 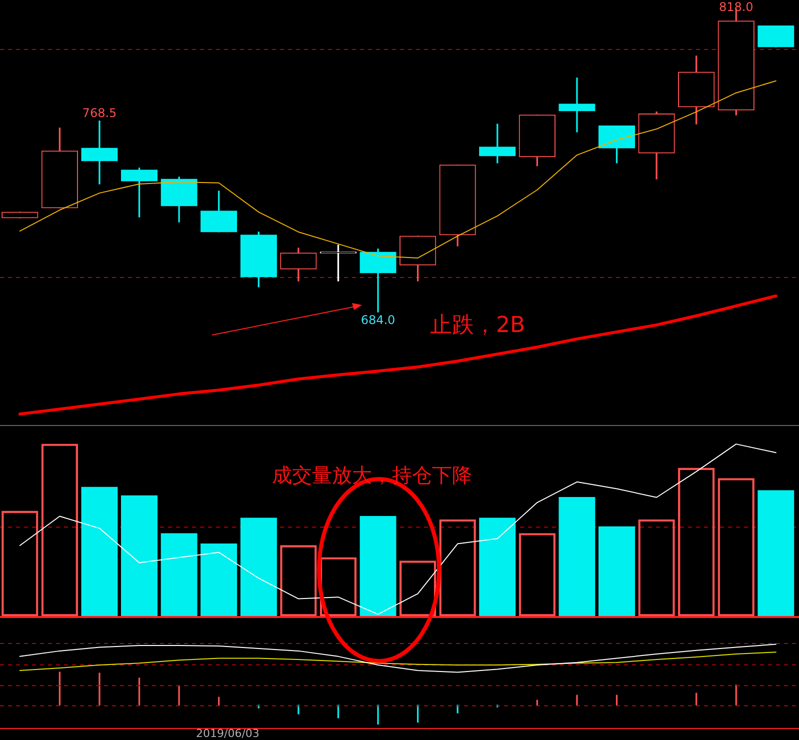 I want to click on annotation: 成交量放大，持仓下降, so click(x=372, y=475).